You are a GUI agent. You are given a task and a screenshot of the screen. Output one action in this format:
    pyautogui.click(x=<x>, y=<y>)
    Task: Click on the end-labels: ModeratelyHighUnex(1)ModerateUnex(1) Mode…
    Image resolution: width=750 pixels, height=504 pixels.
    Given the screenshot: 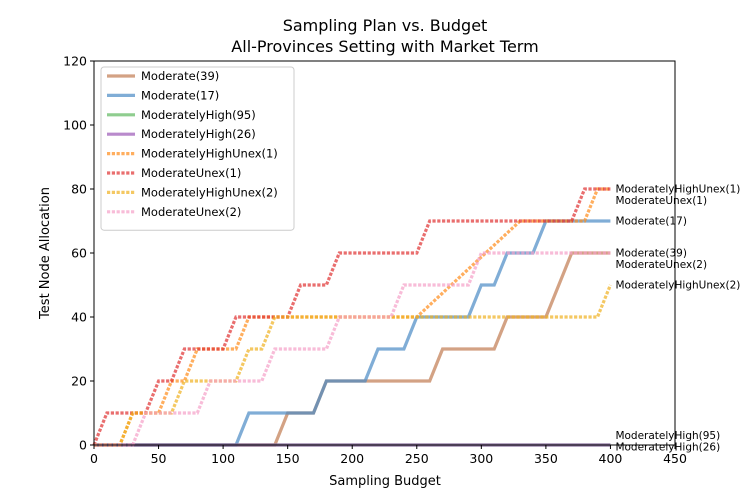 What is the action you would take?
    pyautogui.click(x=677, y=319)
    